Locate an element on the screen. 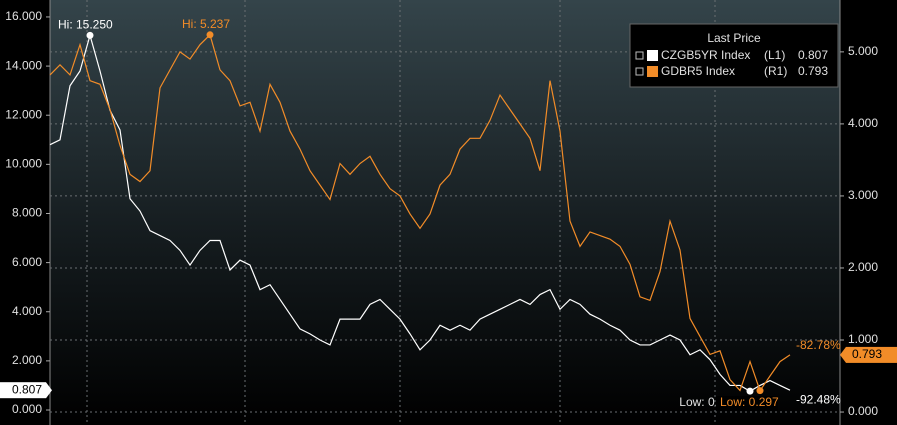 This screenshot has height=425, width=897. high-label: Hi: 5.237 is located at coordinates (206, 24).